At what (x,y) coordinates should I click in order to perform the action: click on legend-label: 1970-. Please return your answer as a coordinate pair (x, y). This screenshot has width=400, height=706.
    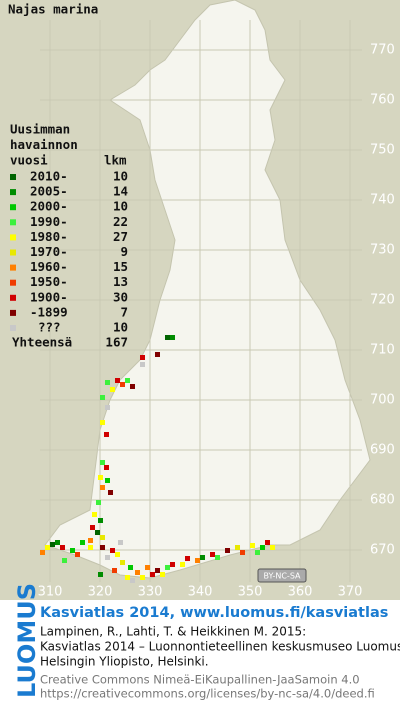
    Looking at the image, I should click on (49, 251).